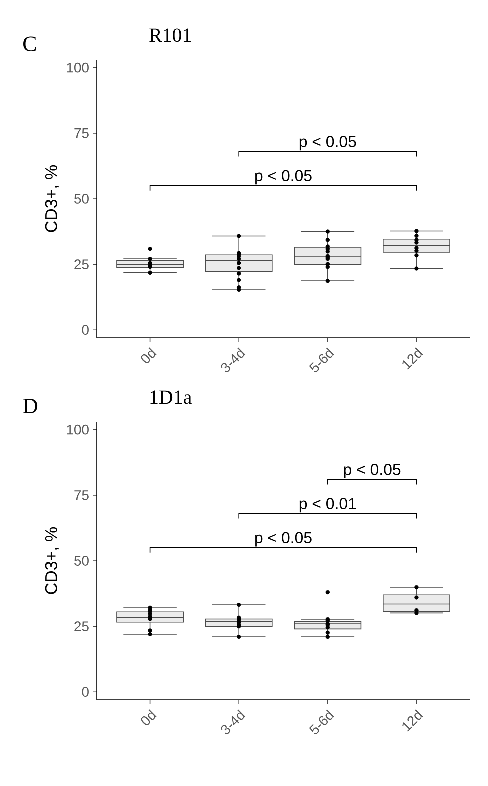  Describe the element at coordinates (30, 406) in the screenshot. I see `text: D` at that location.